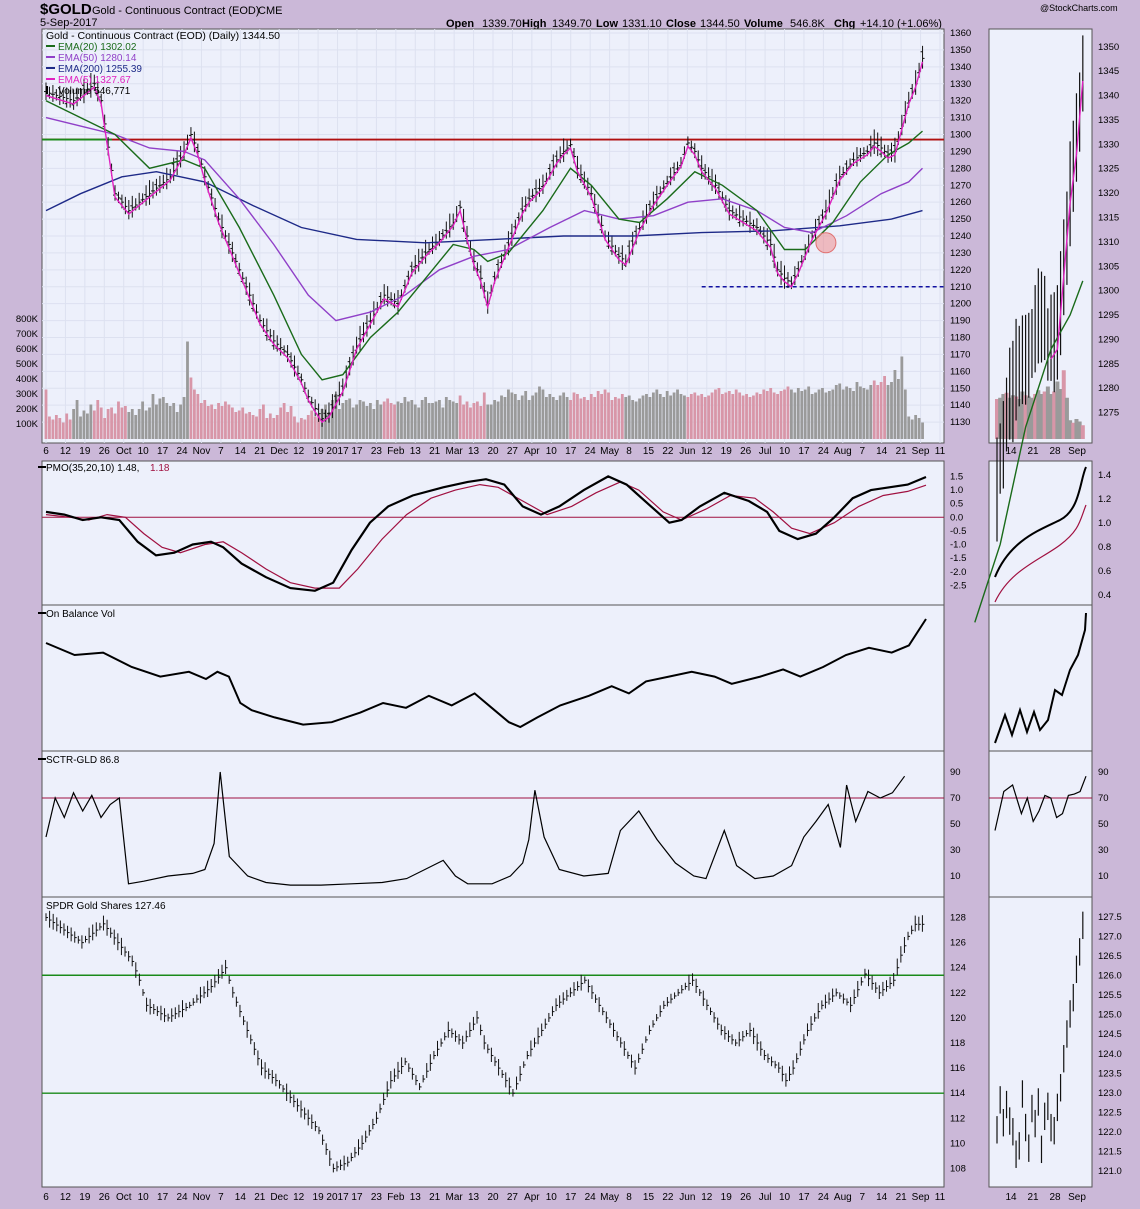 The height and width of the screenshot is (1209, 1140). Describe the element at coordinates (1103, 850) in the screenshot. I see `y-tick-zoom-sctr: 30` at that location.